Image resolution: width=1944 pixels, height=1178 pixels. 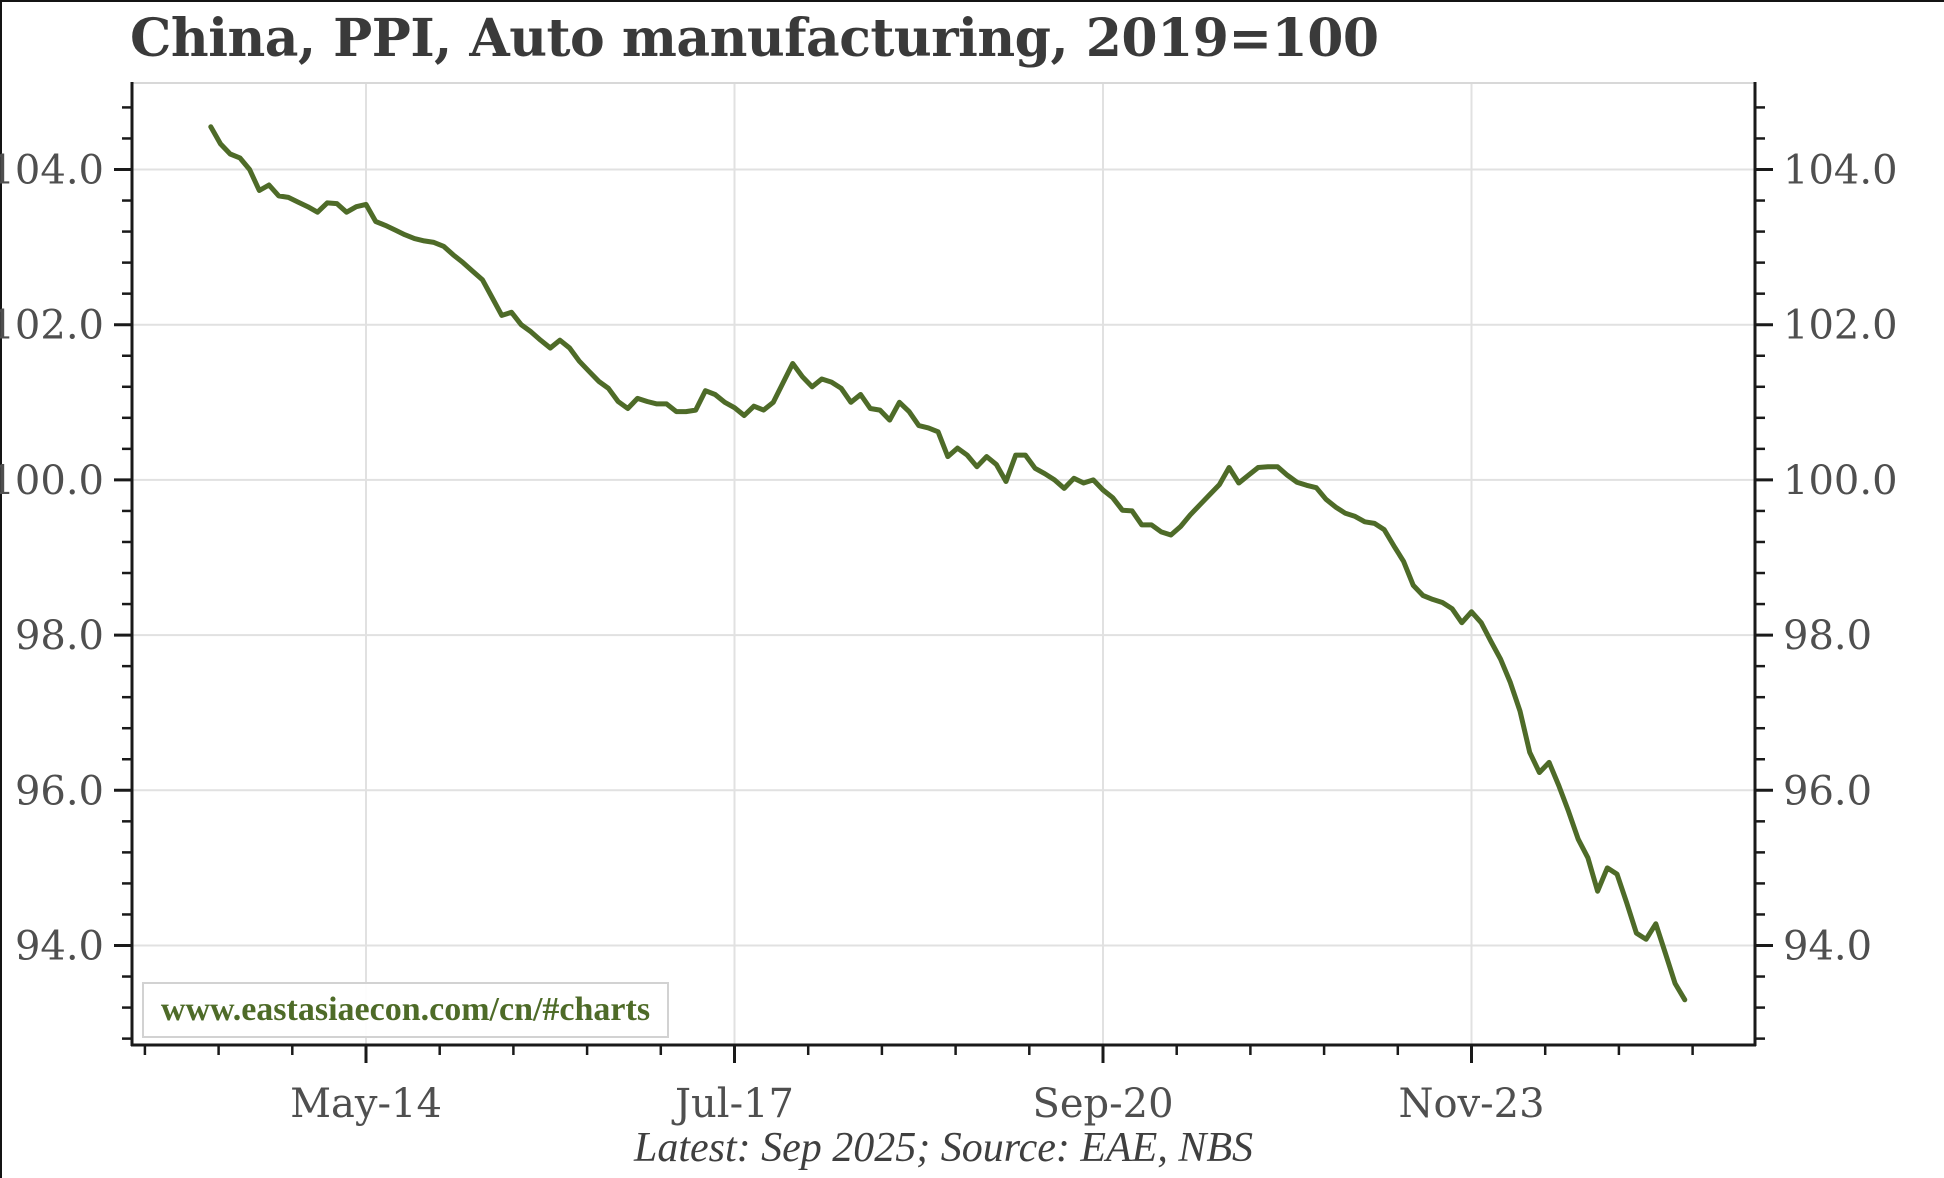 What do you see at coordinates (1827, 636) in the screenshot?
I see `y-tick-label-right: 98.0` at bounding box center [1827, 636].